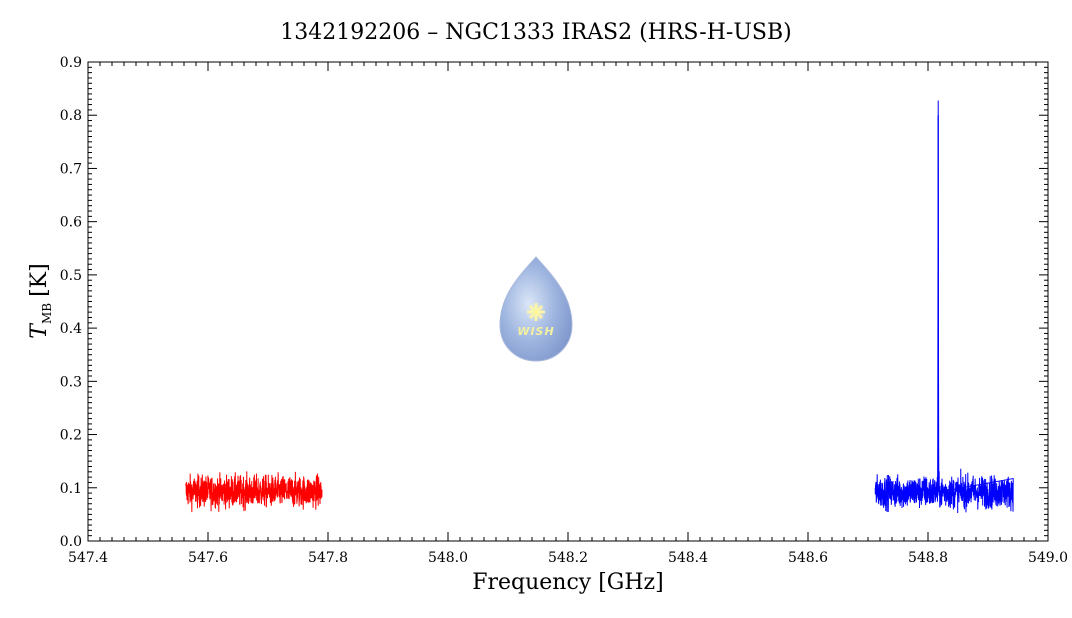 The height and width of the screenshot is (618, 1072). Describe the element at coordinates (71, 382) in the screenshot. I see `y-tick-label: 0.3` at that location.